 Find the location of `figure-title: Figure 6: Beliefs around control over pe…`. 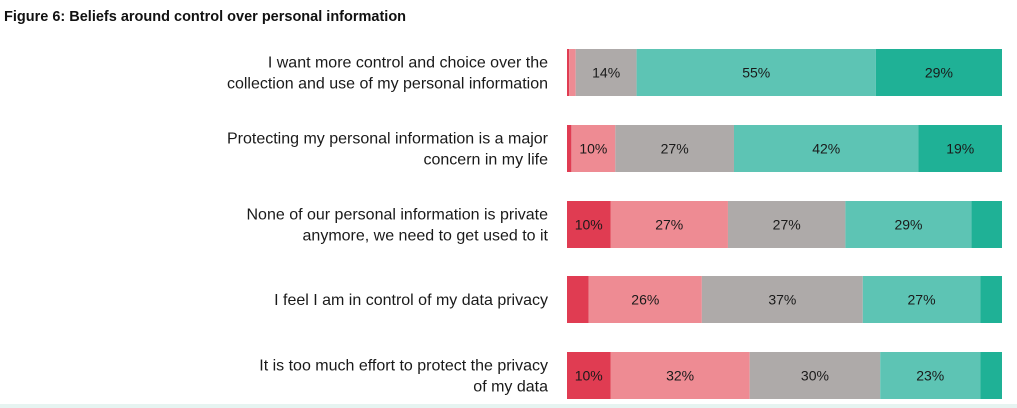

figure-title: Figure 6: Beliefs around control over pe… is located at coordinates (205, 17).